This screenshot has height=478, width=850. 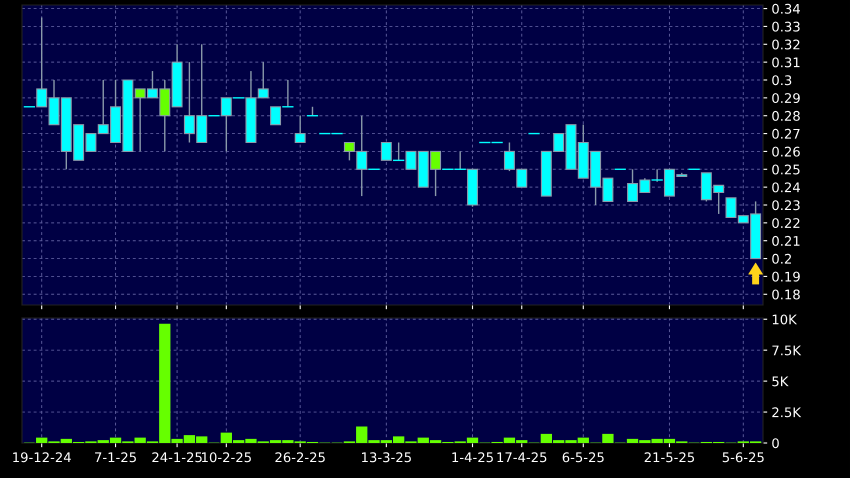 I want to click on y-tick-label: 0.19, so click(x=786, y=277).